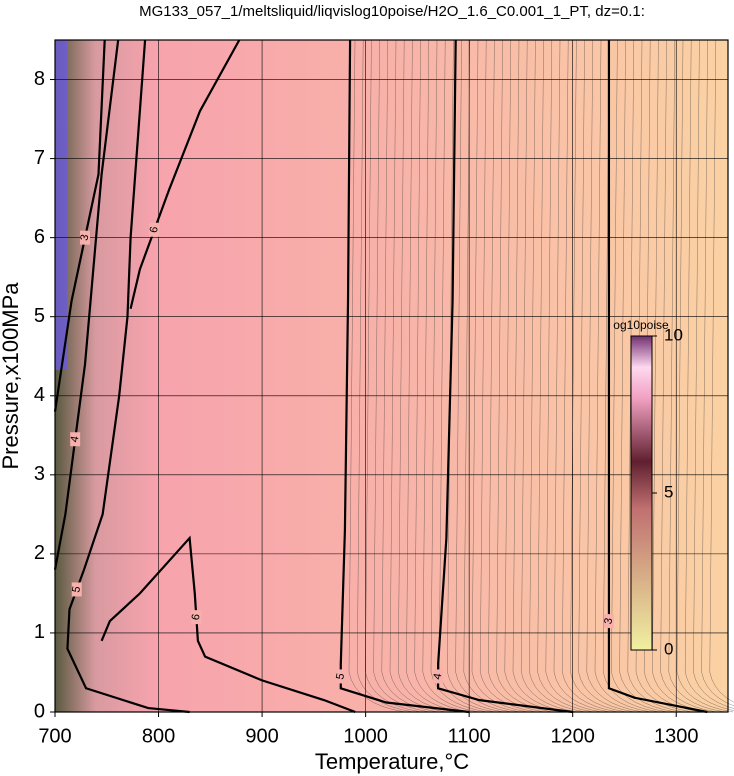 The image size is (734, 776). I want to click on y-tick-label: 3, so click(39, 474).